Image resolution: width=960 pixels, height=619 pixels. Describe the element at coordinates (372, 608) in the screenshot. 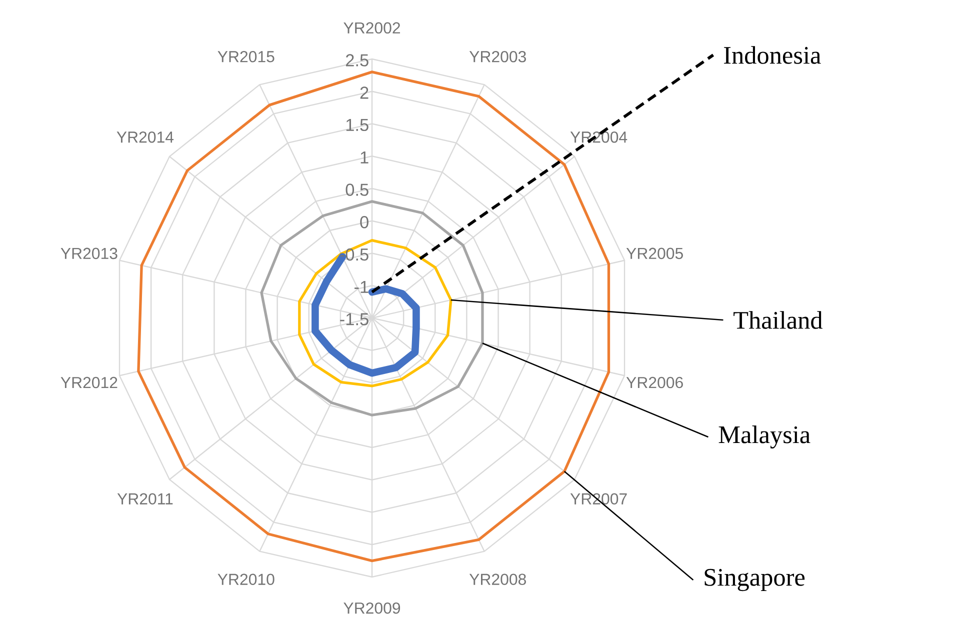

I see `spoke-label: YR2009` at that location.